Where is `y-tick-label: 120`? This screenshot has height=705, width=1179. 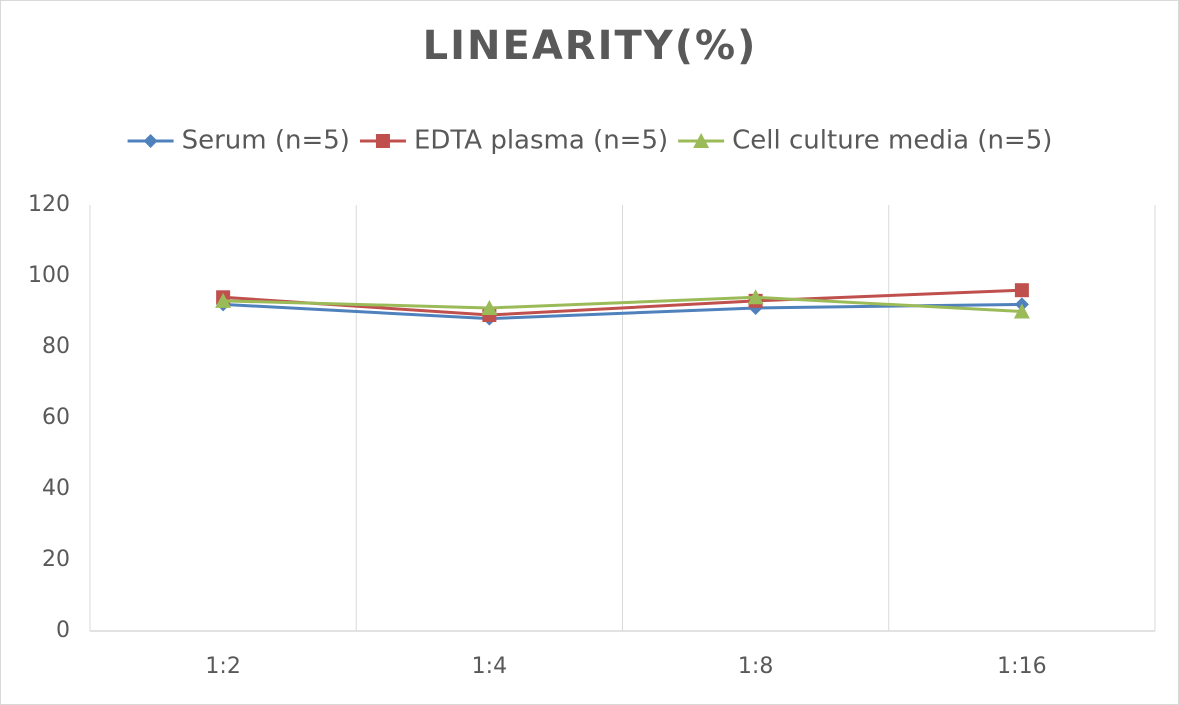 y-tick-label: 120 is located at coordinates (49, 204).